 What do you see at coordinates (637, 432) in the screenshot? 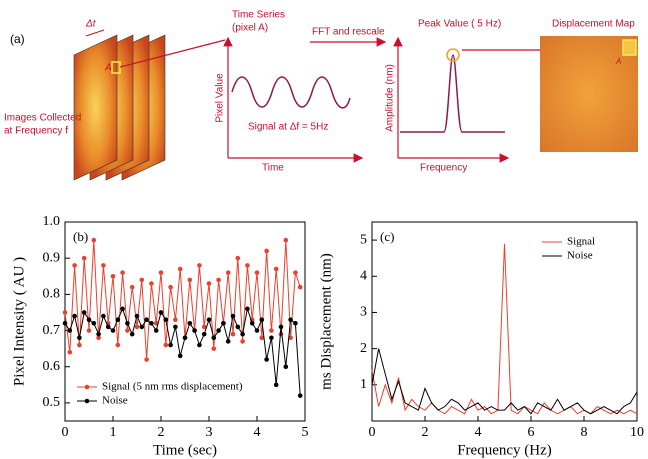
I see `x-tick-label: 10` at bounding box center [637, 432].